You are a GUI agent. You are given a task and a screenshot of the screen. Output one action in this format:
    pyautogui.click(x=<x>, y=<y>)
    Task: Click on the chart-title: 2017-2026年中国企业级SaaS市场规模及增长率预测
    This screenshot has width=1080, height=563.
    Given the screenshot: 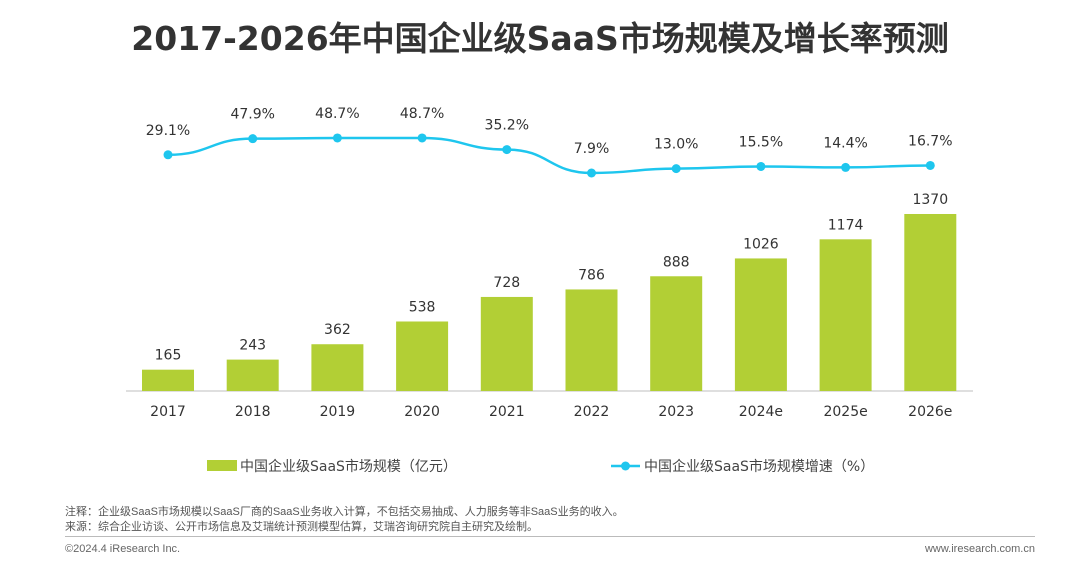 What is the action you would take?
    pyautogui.click(x=540, y=38)
    